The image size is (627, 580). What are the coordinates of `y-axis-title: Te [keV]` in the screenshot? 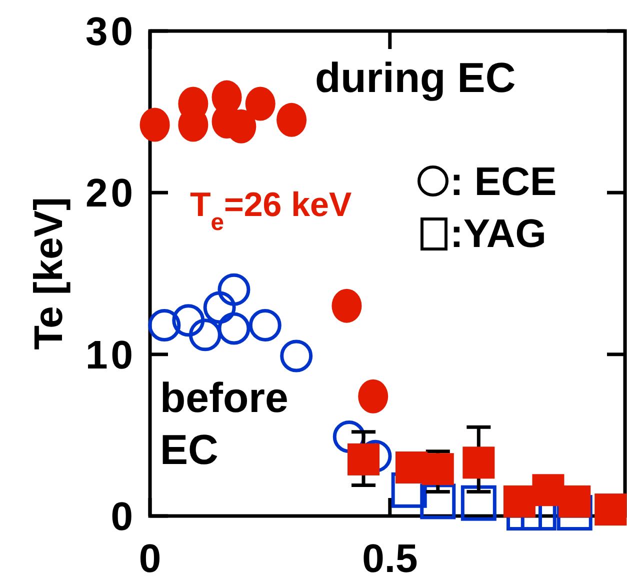 It's located at (49, 273).